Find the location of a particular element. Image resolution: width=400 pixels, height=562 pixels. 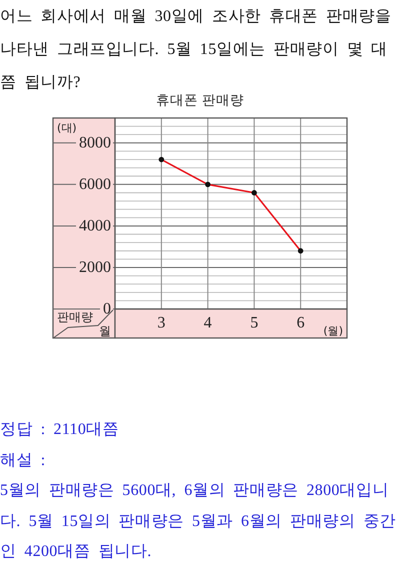

y-axis-title: (대) is located at coordinates (67, 128).